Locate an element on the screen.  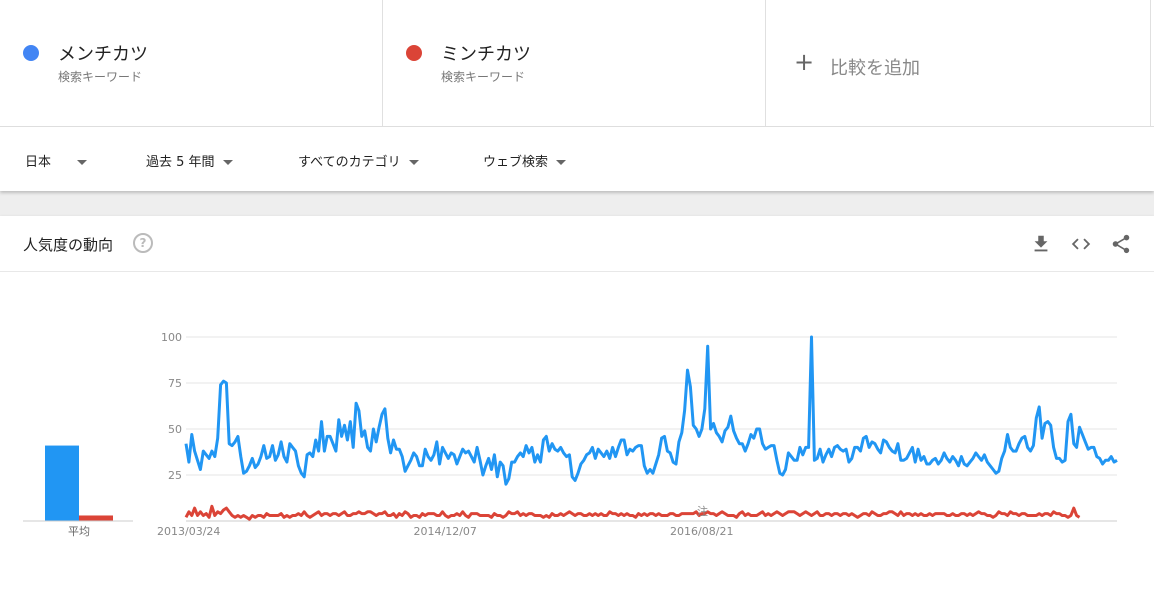
average-label: 平均 is located at coordinates (79, 531).